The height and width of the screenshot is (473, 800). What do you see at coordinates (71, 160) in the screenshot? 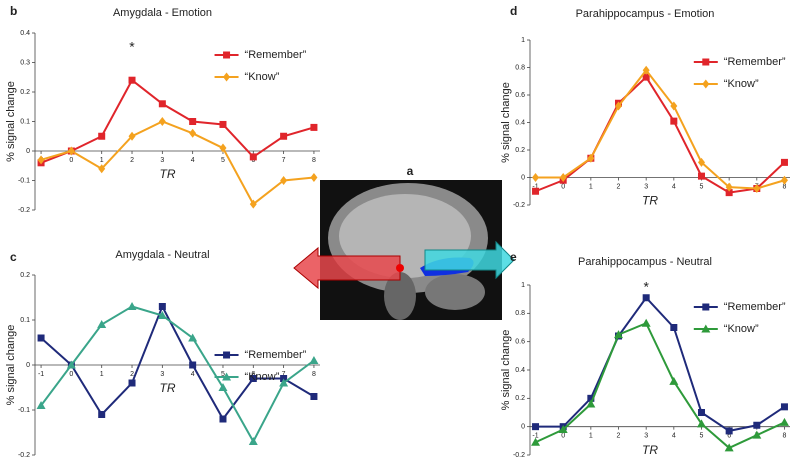
I see `x-tick-label: 0` at bounding box center [71, 160].